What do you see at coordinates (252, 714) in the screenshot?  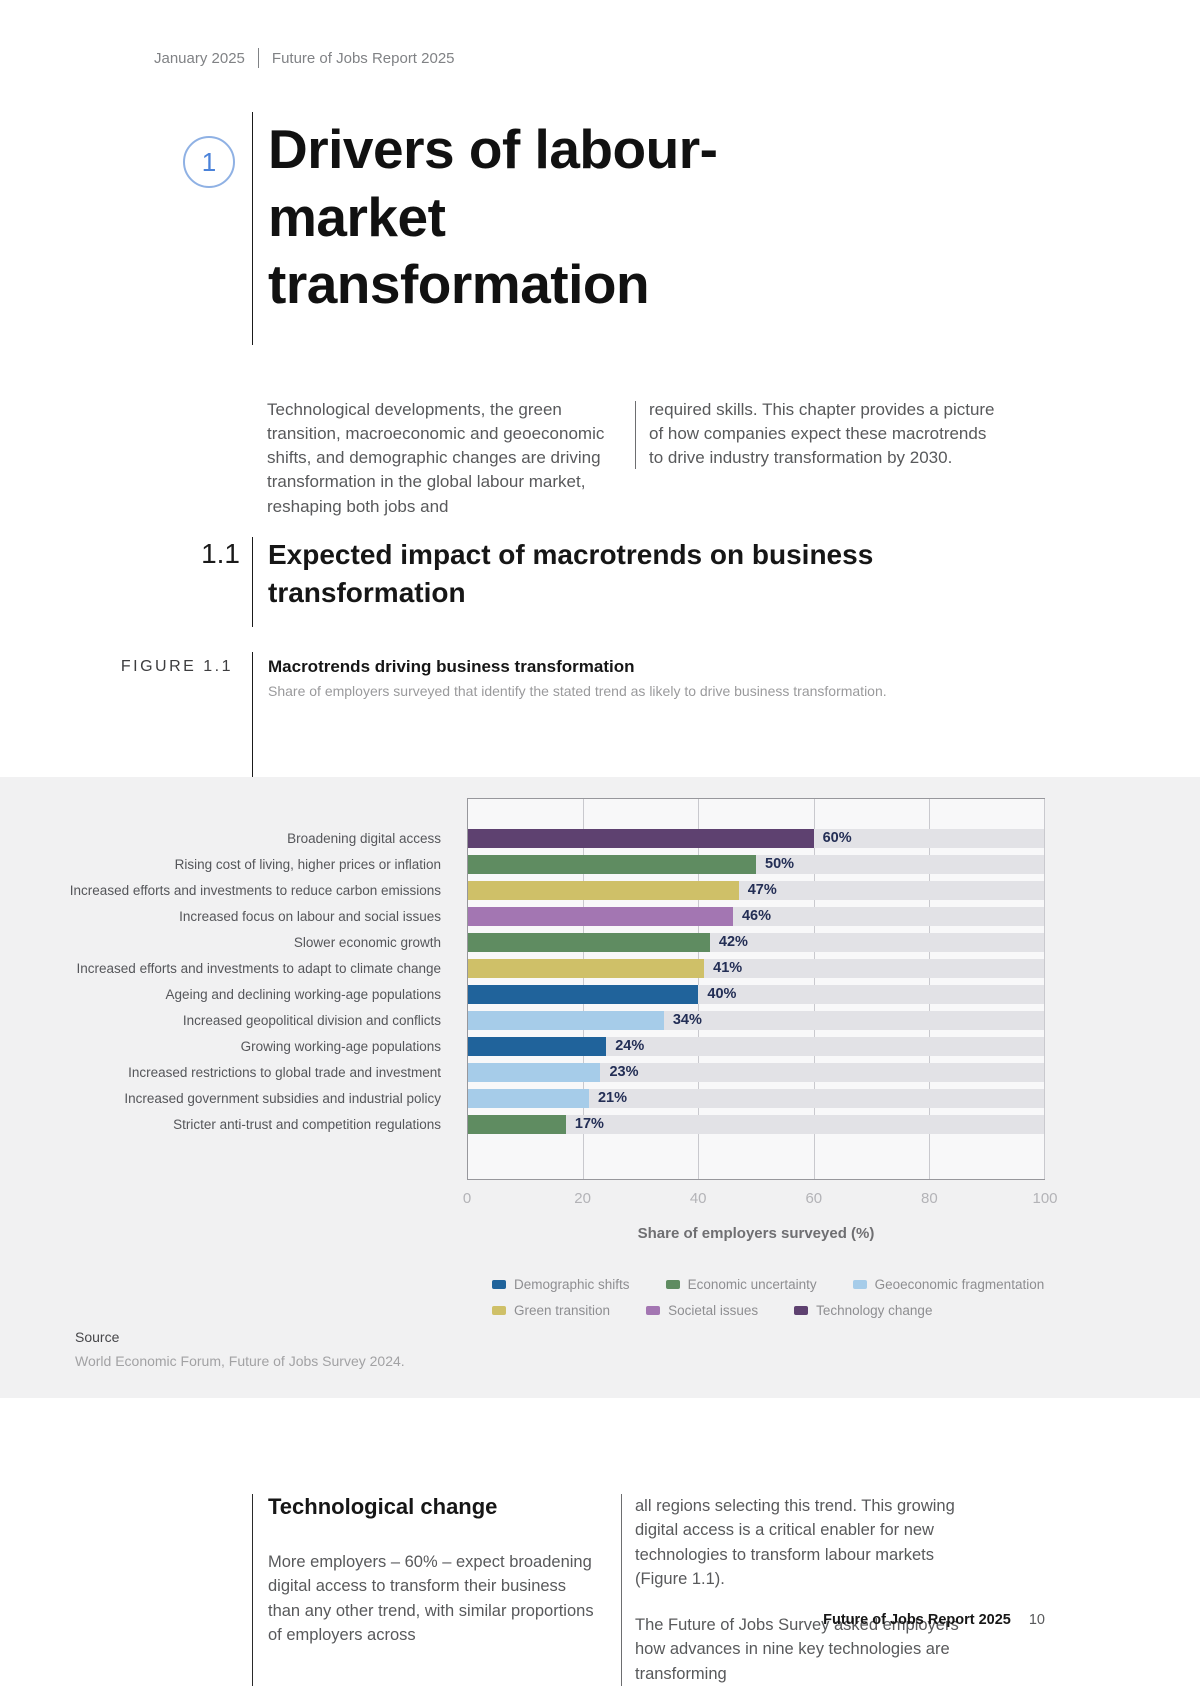 I see `figure-rule` at bounding box center [252, 714].